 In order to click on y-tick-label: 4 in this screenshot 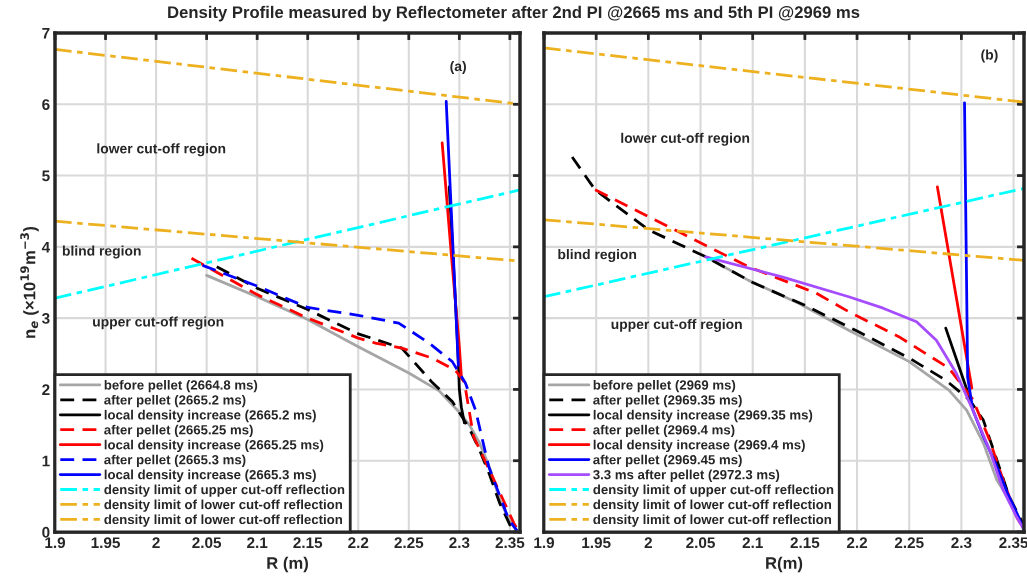, I will do `click(46, 247)`.